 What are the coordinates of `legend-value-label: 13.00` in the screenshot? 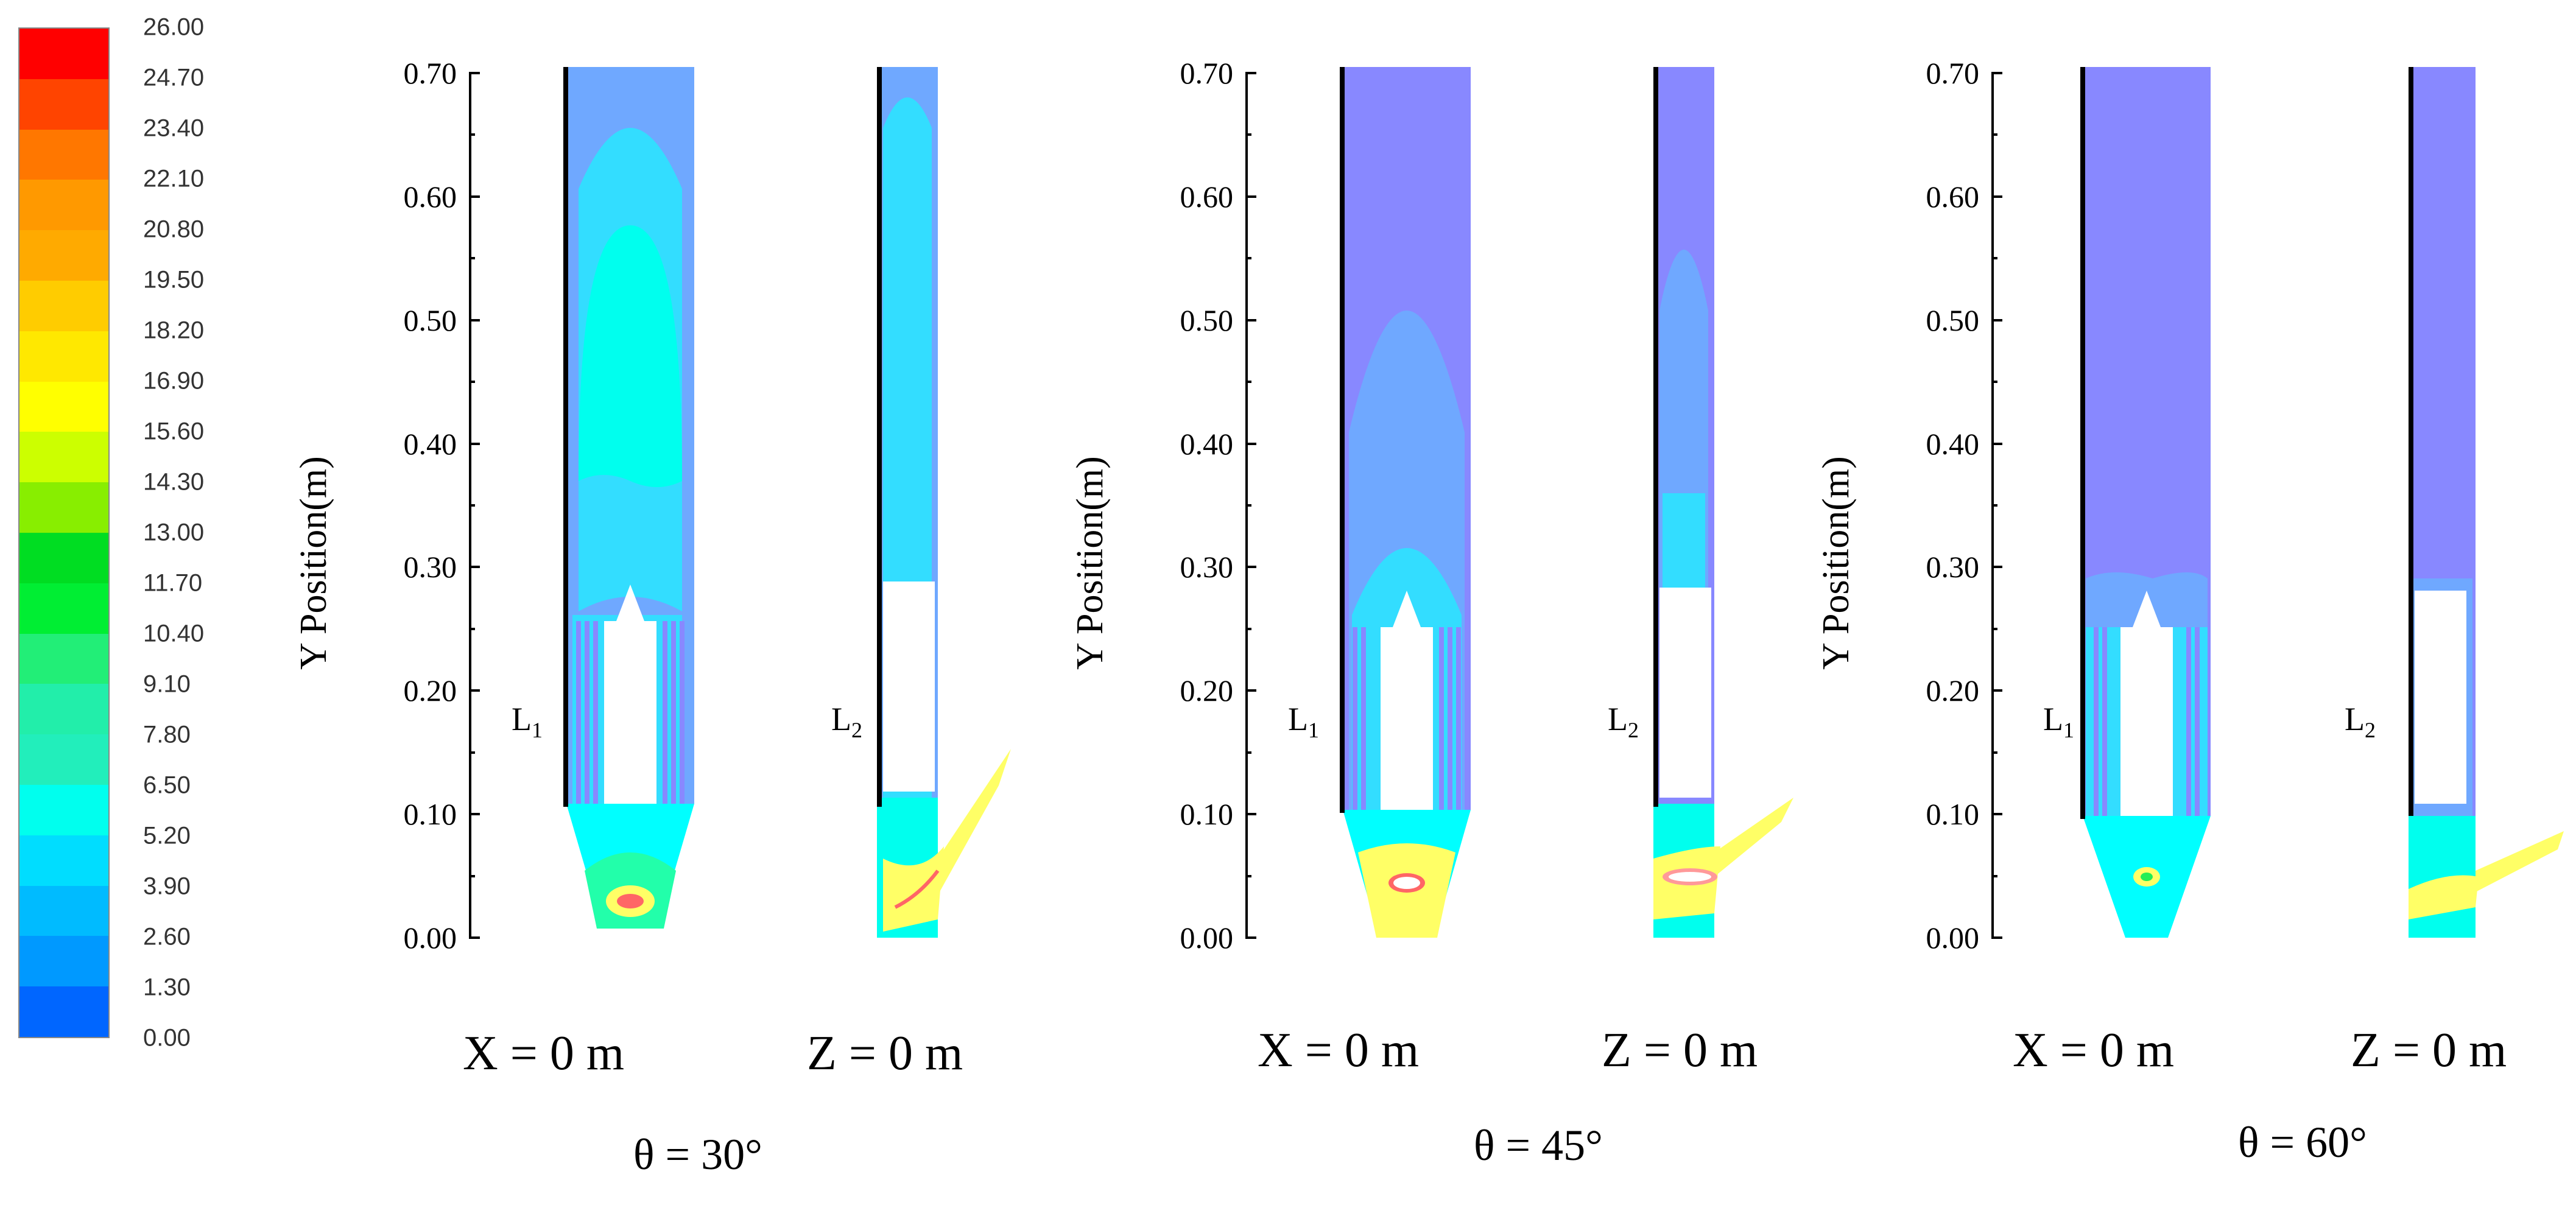 It's located at (174, 532).